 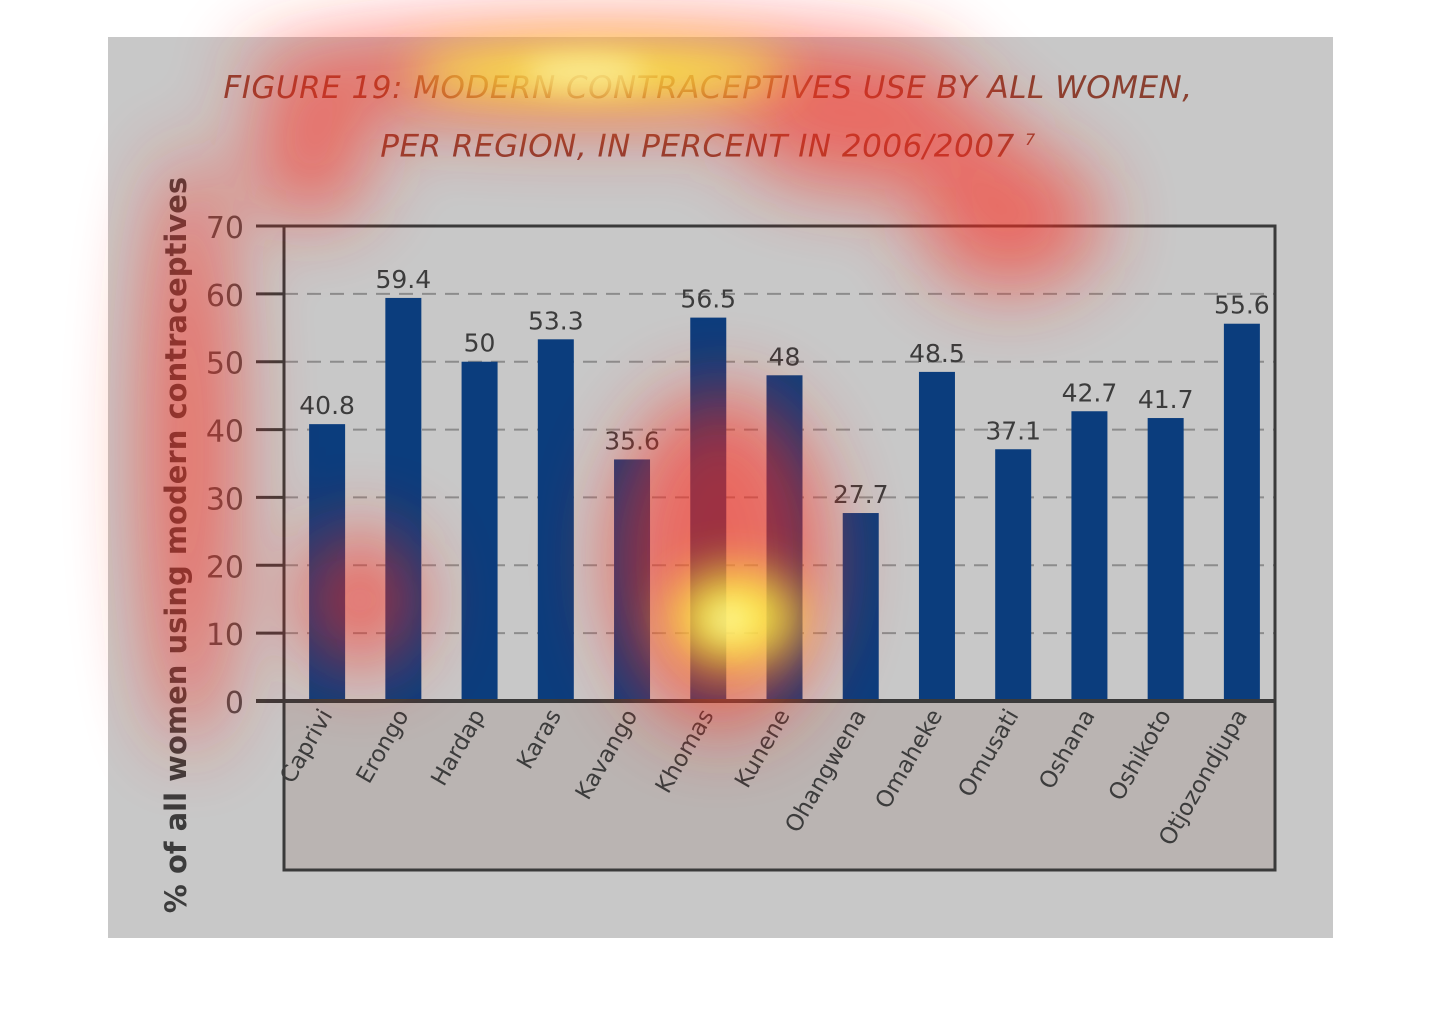 I want to click on data-label: 27.7, so click(x=861, y=494).